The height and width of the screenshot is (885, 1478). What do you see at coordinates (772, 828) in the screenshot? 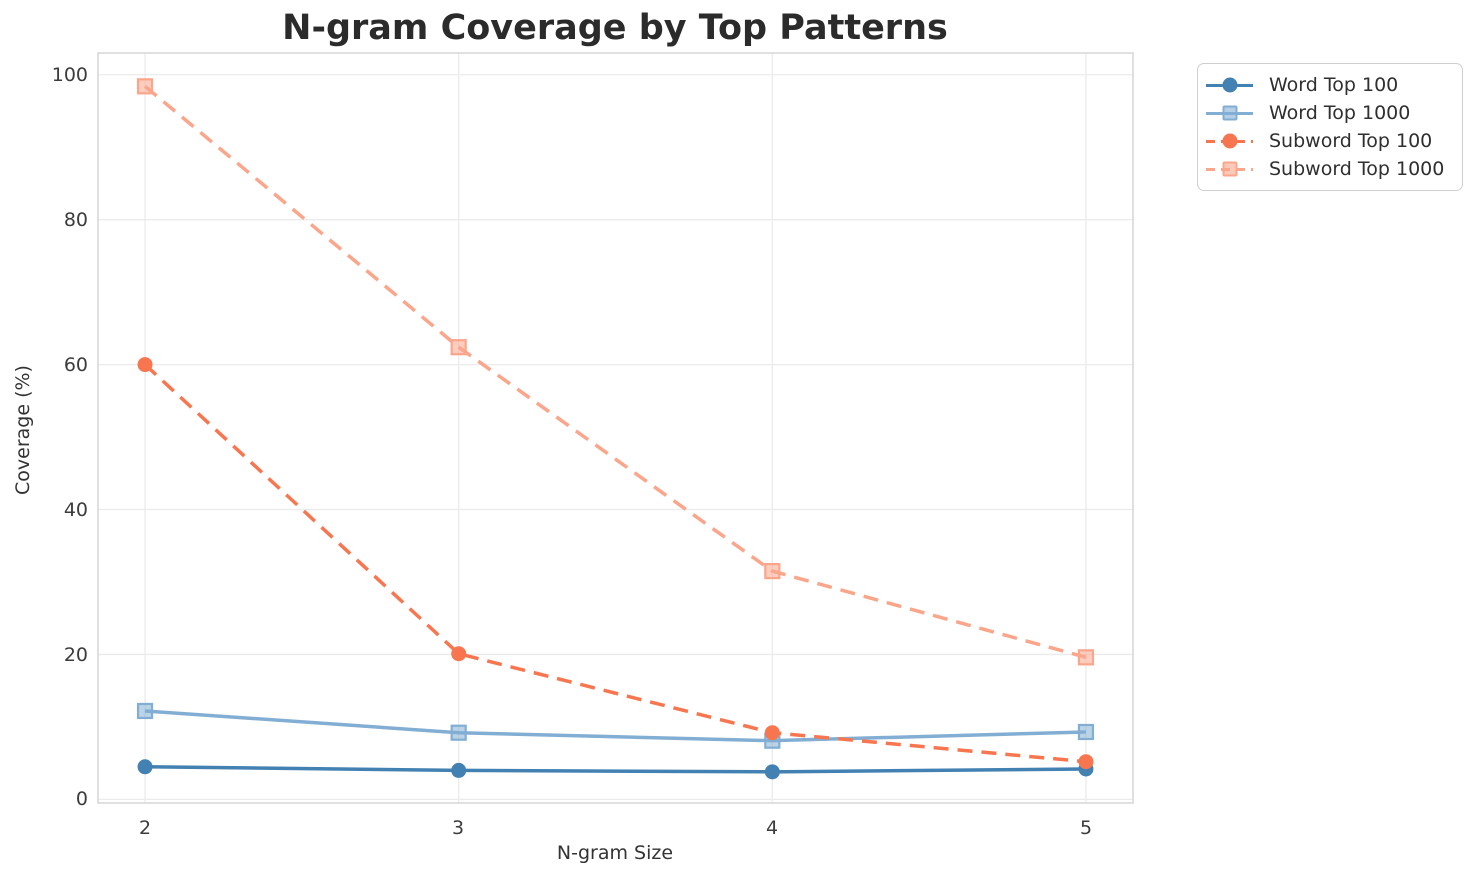
I see `x-tick-label-4: 4` at bounding box center [772, 828].